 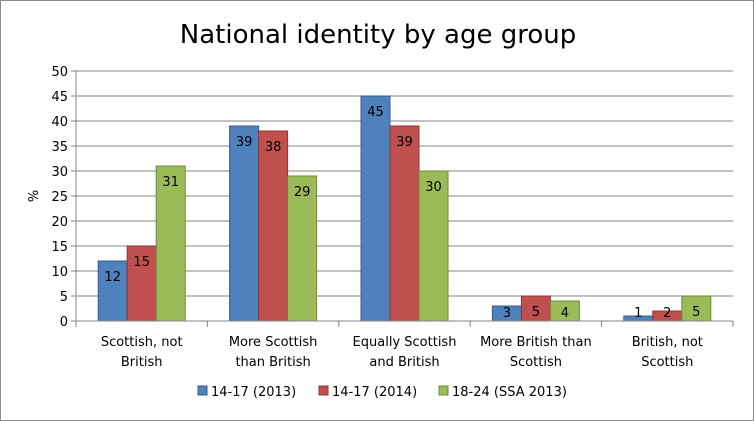 What do you see at coordinates (667, 342) in the screenshot?
I see `x-category-label: British, not` at bounding box center [667, 342].